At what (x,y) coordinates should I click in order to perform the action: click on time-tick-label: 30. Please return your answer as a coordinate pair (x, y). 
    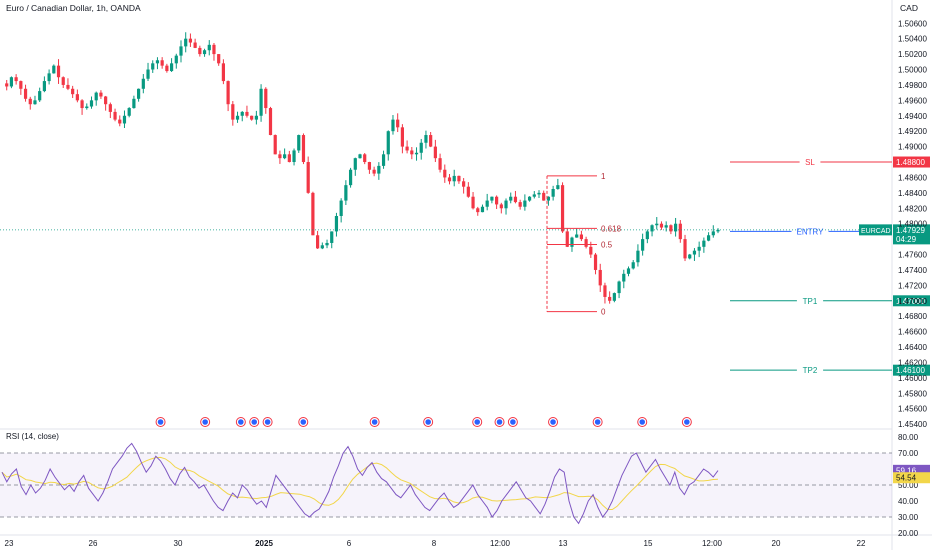
    Looking at the image, I should click on (178, 543).